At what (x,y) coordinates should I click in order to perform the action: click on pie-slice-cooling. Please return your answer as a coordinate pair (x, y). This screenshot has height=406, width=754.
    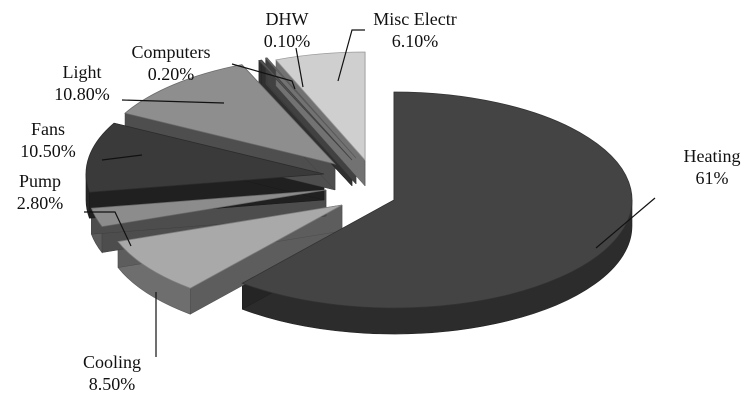
    Looking at the image, I should click on (230, 246).